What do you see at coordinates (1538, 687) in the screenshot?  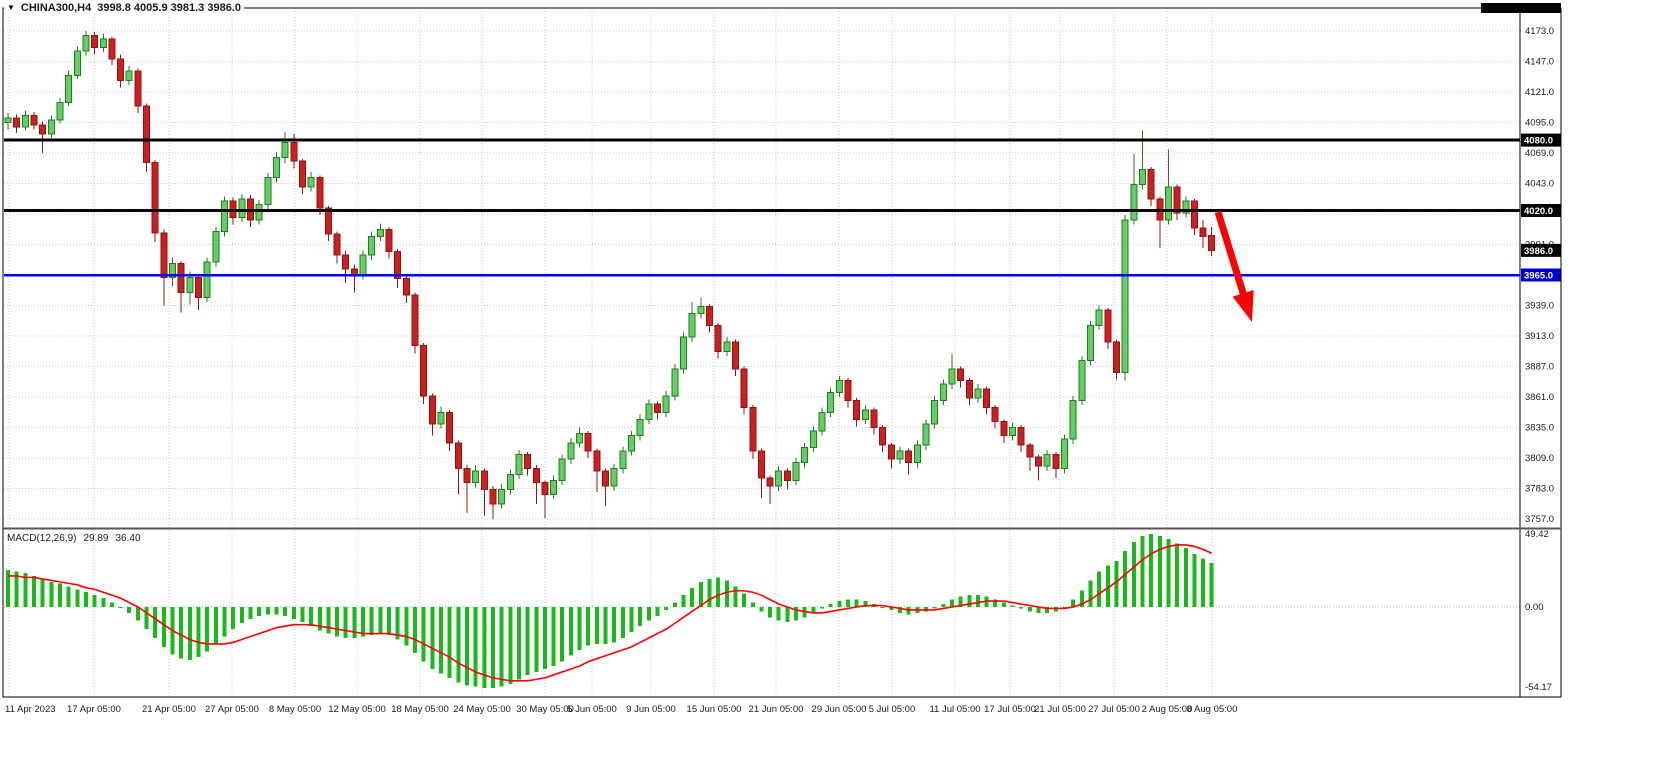 I see `macd-axis-label: -54.17` at bounding box center [1538, 687].